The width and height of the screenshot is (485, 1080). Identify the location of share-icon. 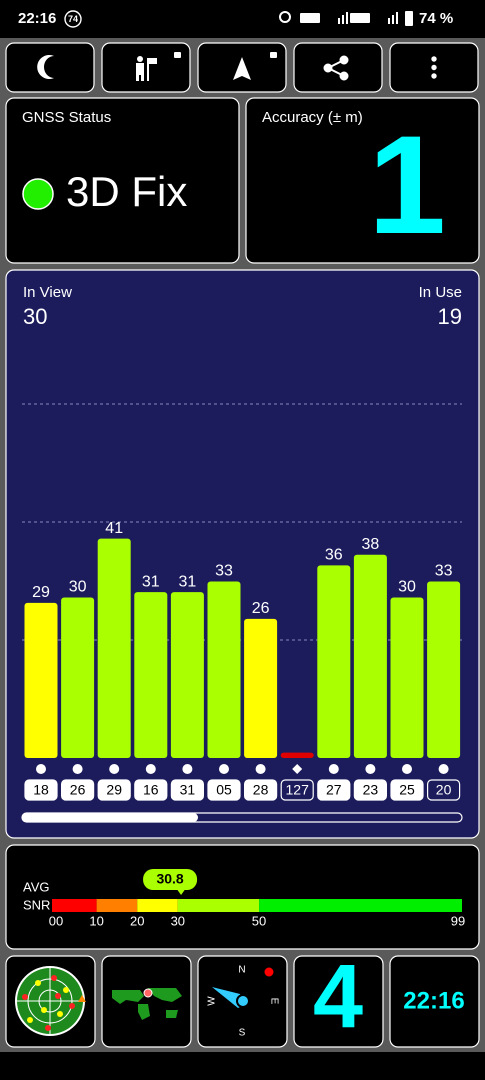
(336, 68).